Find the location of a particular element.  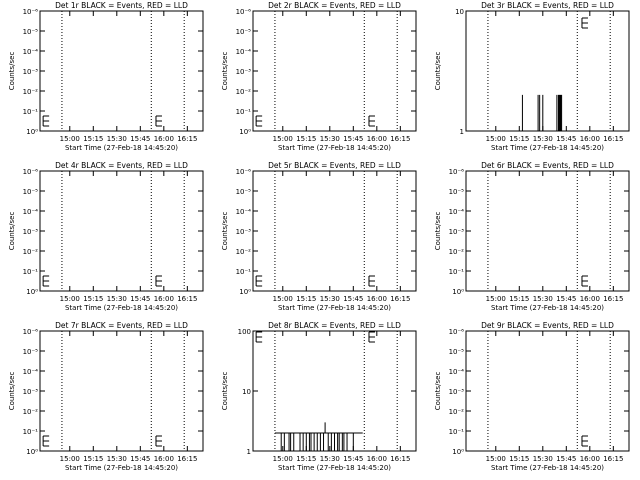

panel-title: Det 6r BLACK = Events, RED = LLD is located at coordinates (547, 165).